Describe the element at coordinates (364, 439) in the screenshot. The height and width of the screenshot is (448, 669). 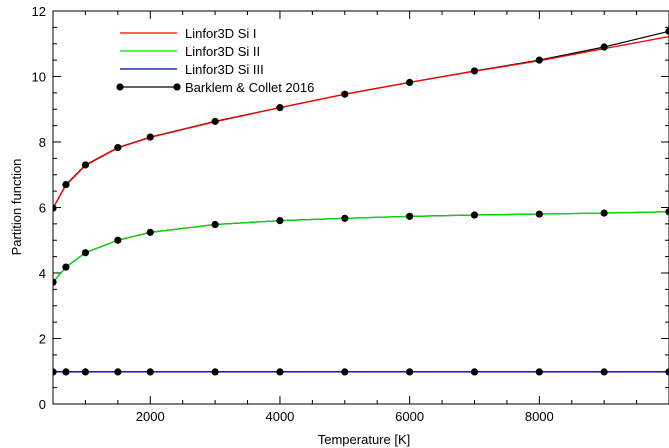
I see `x-axis-label: Temperature [K]` at that location.